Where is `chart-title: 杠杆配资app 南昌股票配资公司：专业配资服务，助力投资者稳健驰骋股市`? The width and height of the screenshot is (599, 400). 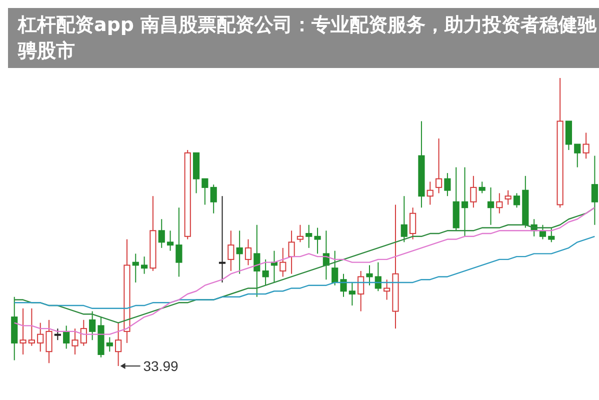 chart-title: 杠杆配资app 南昌股票配资公司：专业配资服务，助力投资者稳健驰骋股市 is located at coordinates (303, 38).